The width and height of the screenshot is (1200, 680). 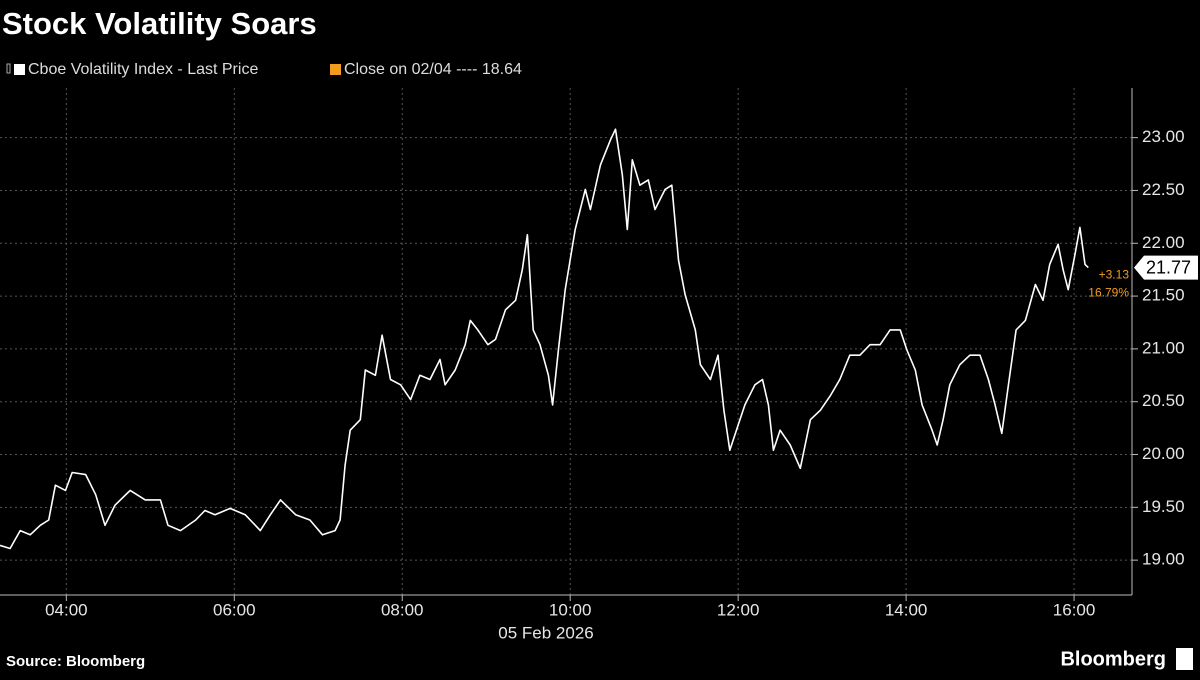 What do you see at coordinates (234, 609) in the screenshot?
I see `x-tick-label: 06:00` at bounding box center [234, 609].